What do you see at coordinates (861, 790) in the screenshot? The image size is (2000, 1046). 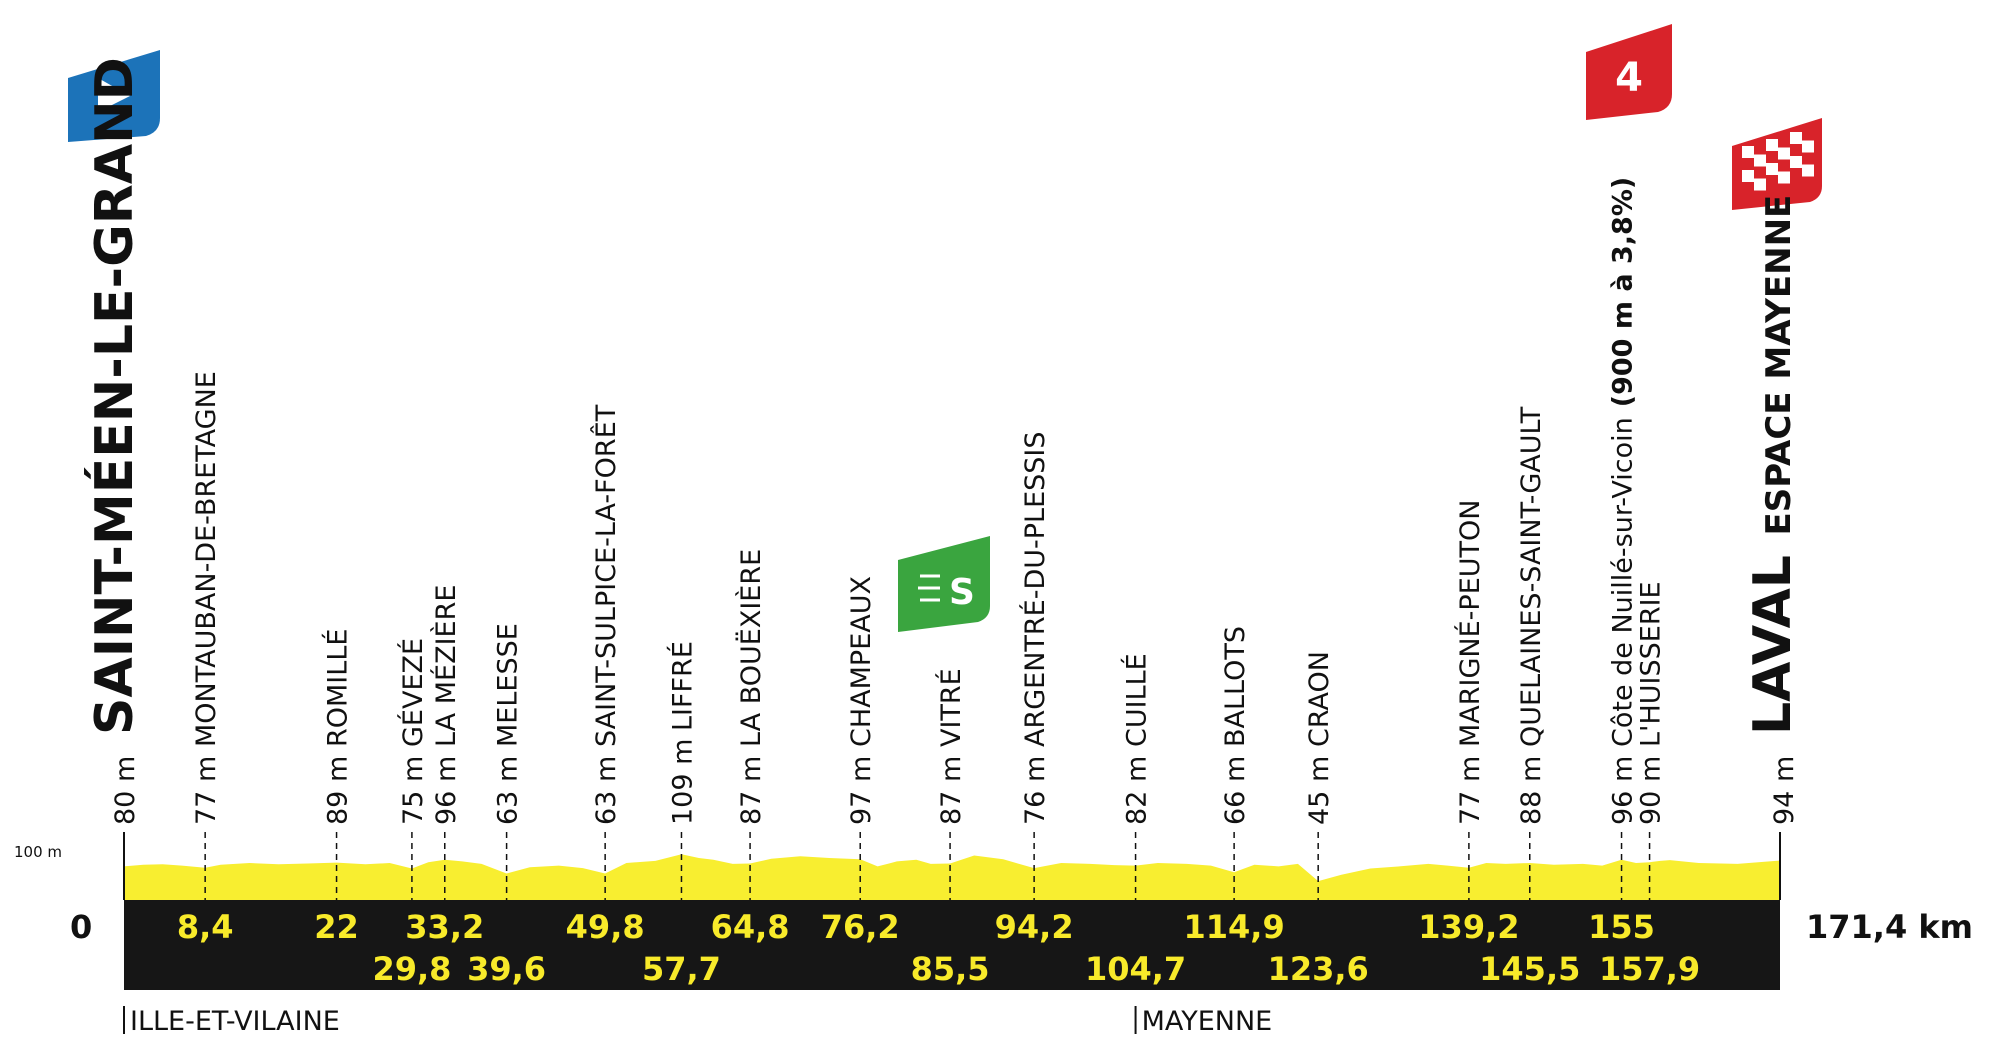 I see `waypoint-elevation: 97 m` at bounding box center [861, 790].